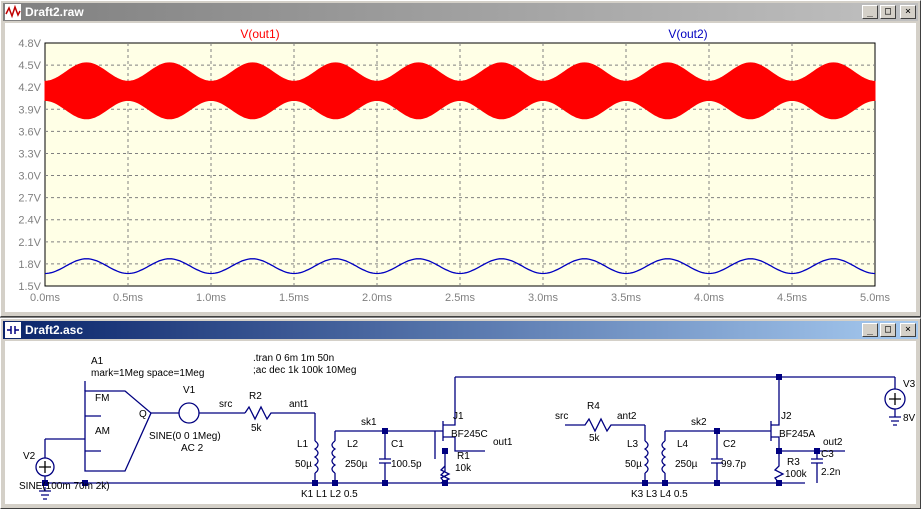 This screenshot has width=921, height=509. What do you see at coordinates (29, 44) in the screenshot?
I see `y-tick-label: 4.8V` at bounding box center [29, 44].